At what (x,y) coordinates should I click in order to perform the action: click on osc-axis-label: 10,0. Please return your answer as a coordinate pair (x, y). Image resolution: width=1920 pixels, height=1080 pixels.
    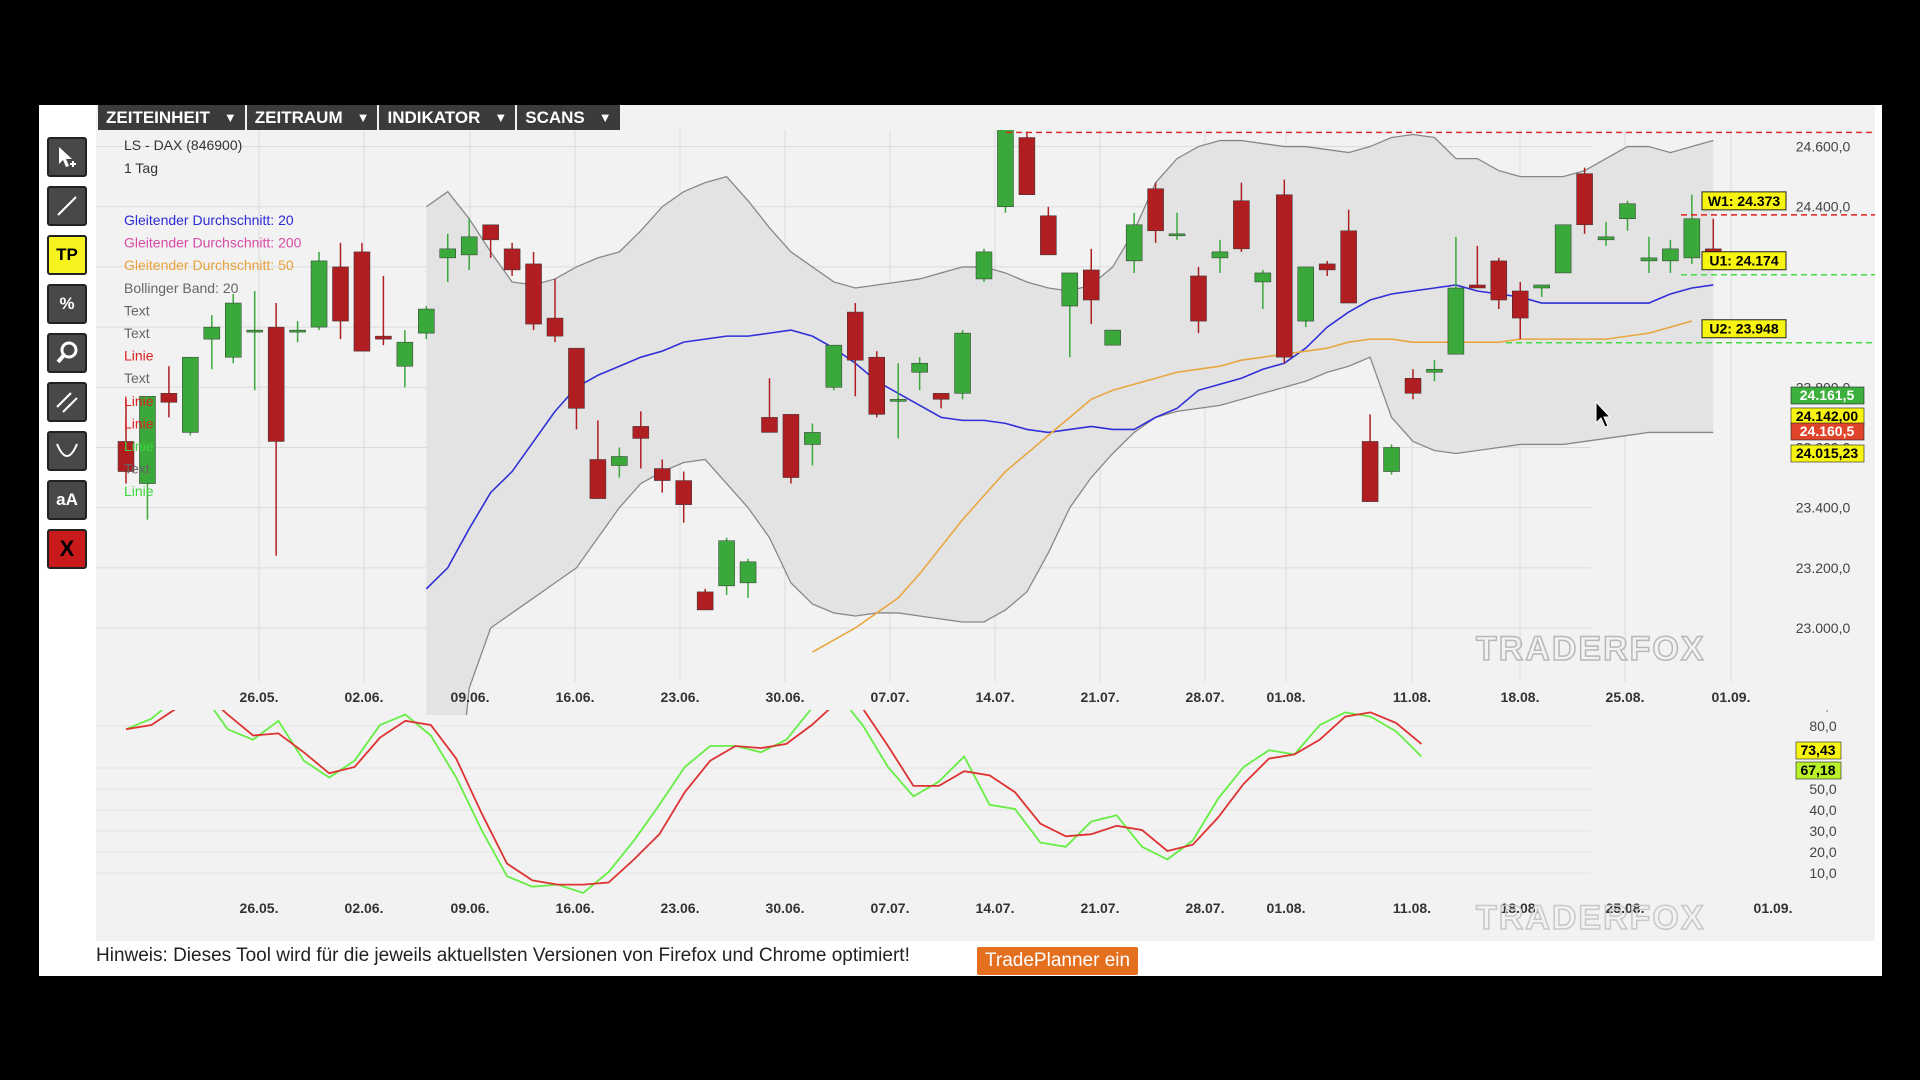
    Looking at the image, I should click on (1822, 873).